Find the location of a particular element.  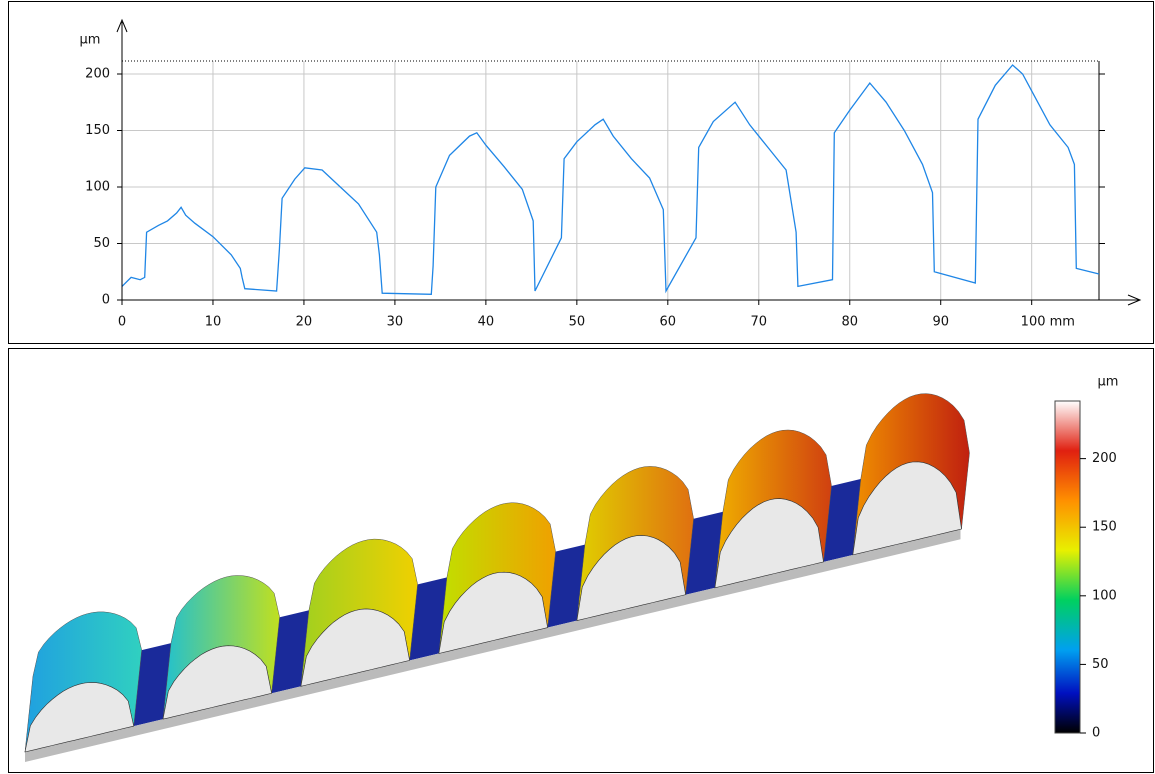

y-tick-label: 150 is located at coordinates (97, 130).